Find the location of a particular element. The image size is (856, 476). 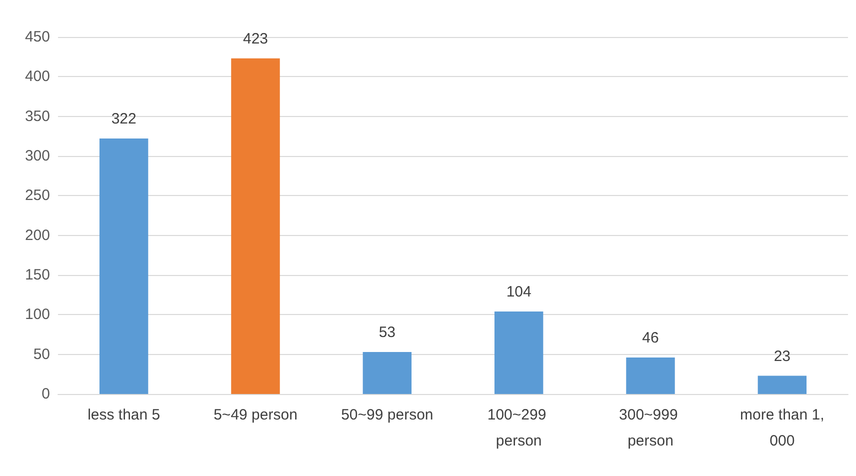

x-tick-label: 300~999 person is located at coordinates (650, 428).